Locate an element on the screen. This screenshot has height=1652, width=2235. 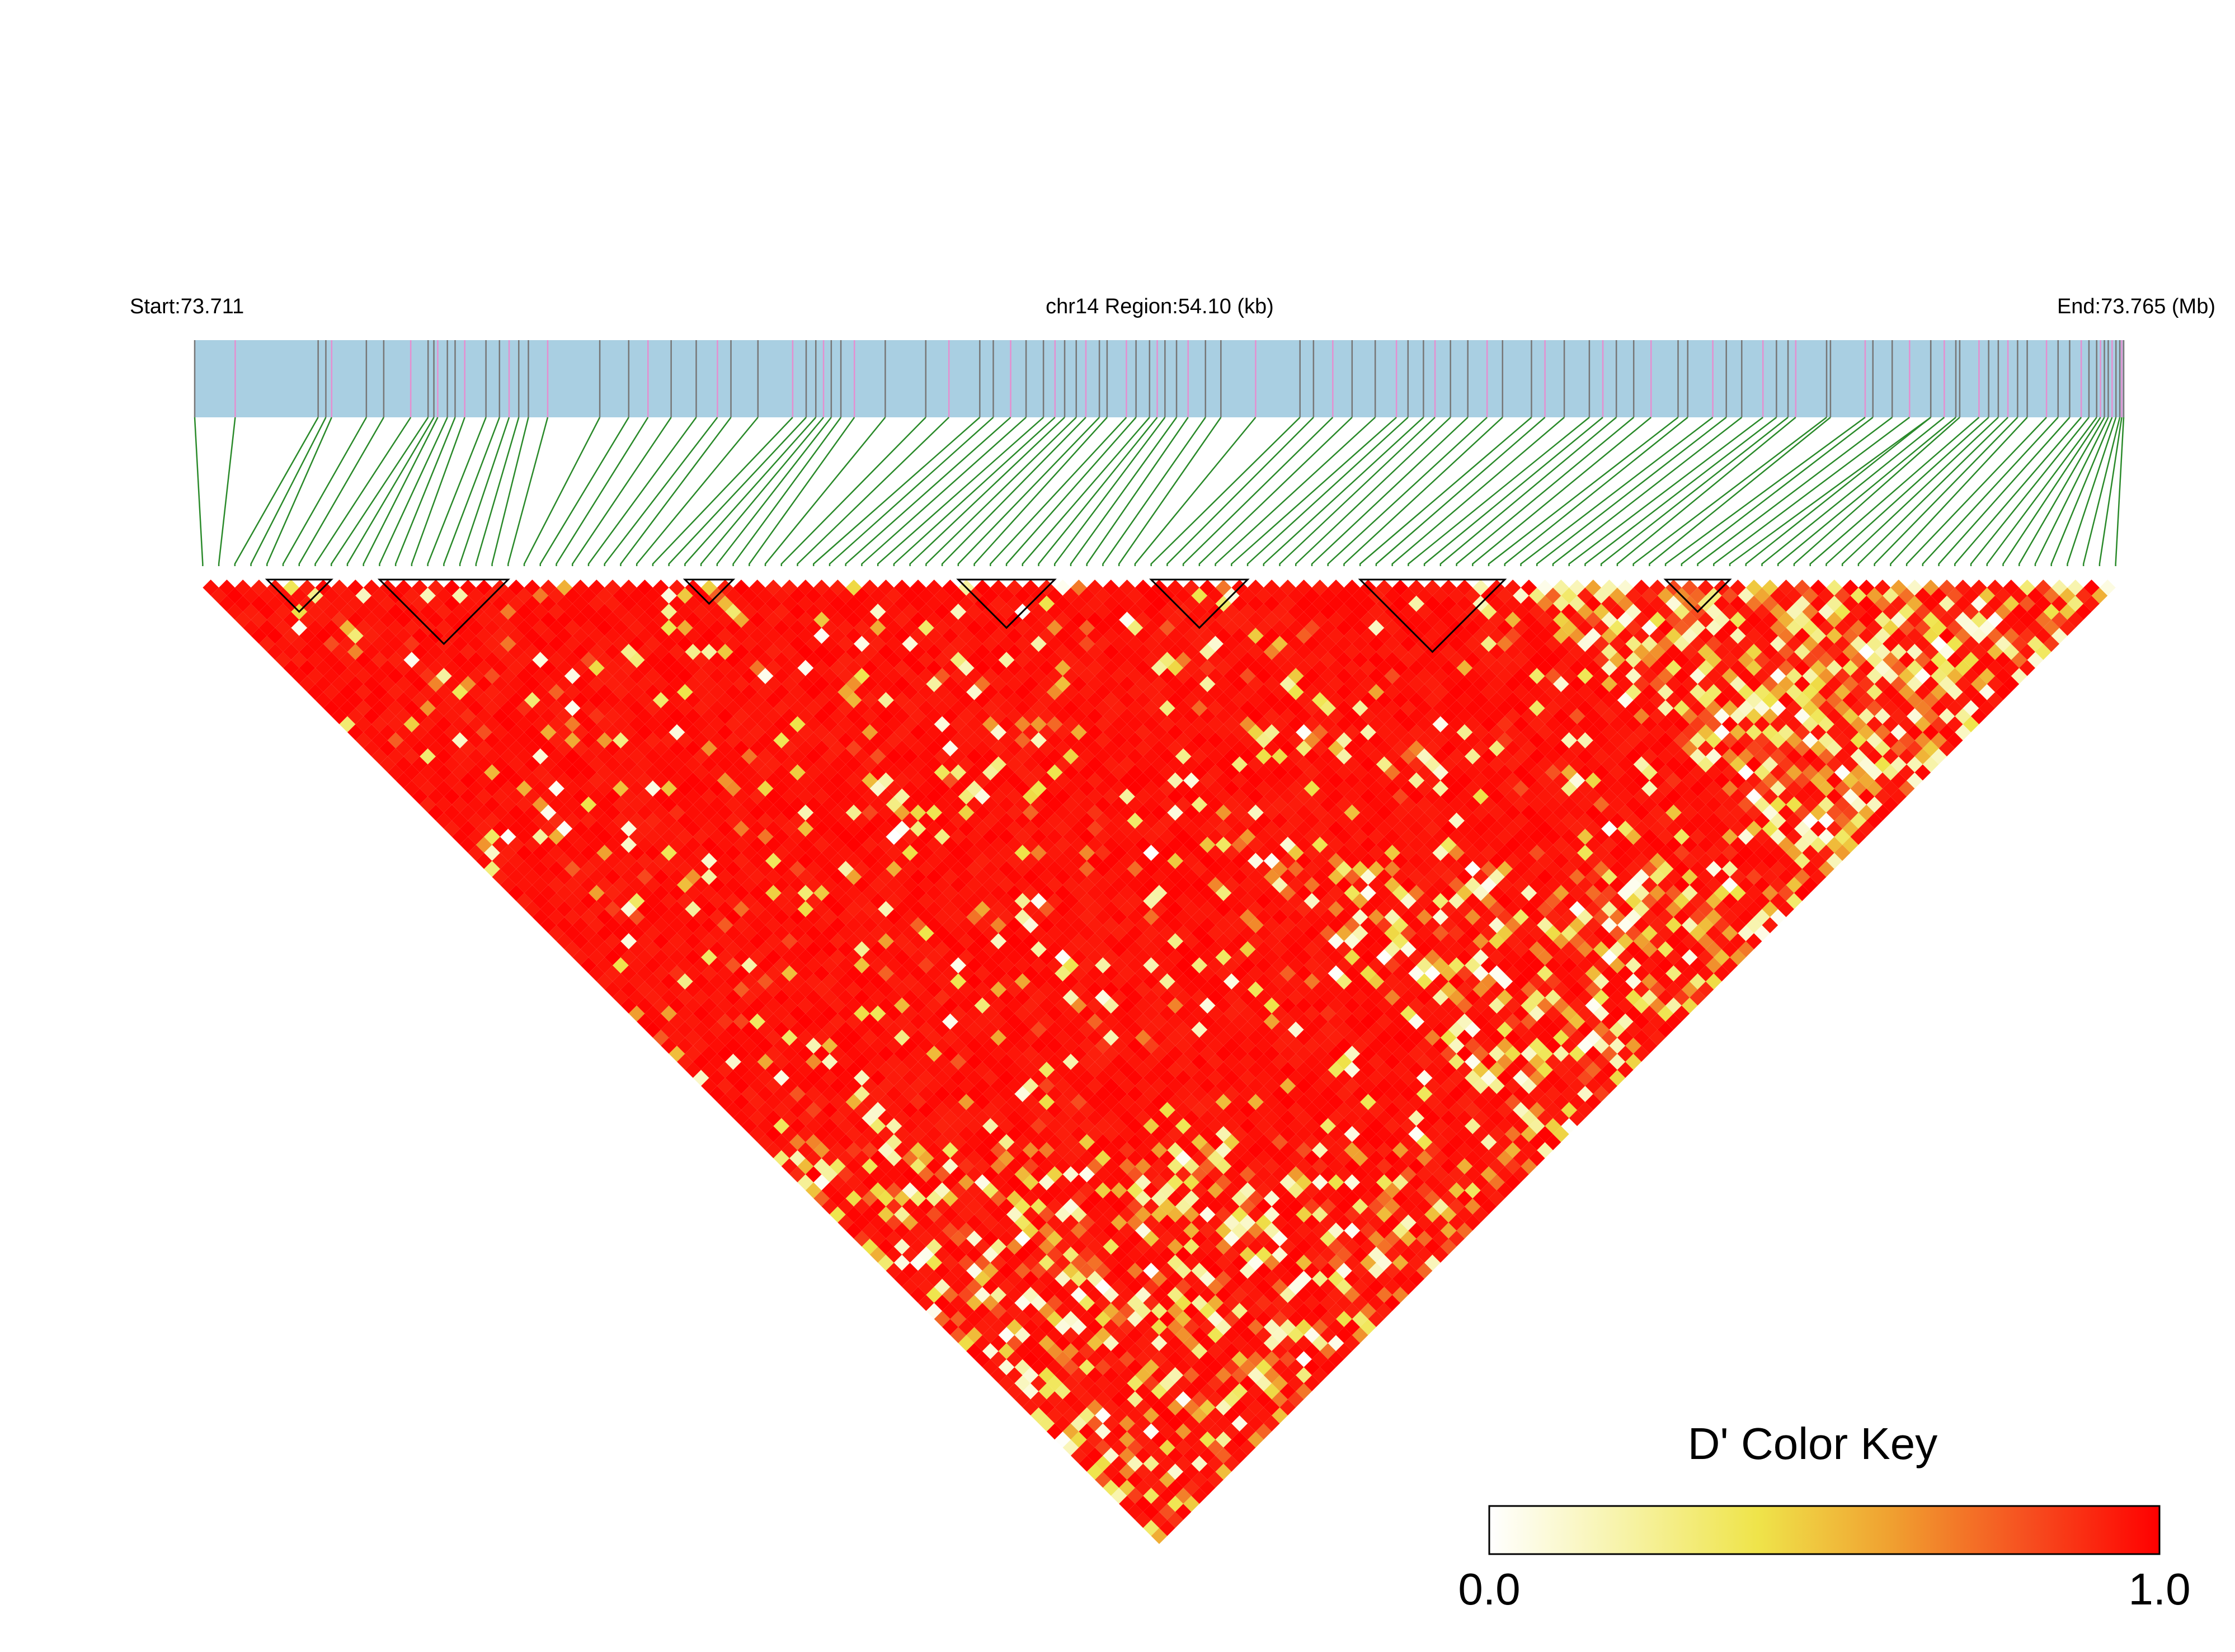
snp-marker-lines is located at coordinates (1159, 379).